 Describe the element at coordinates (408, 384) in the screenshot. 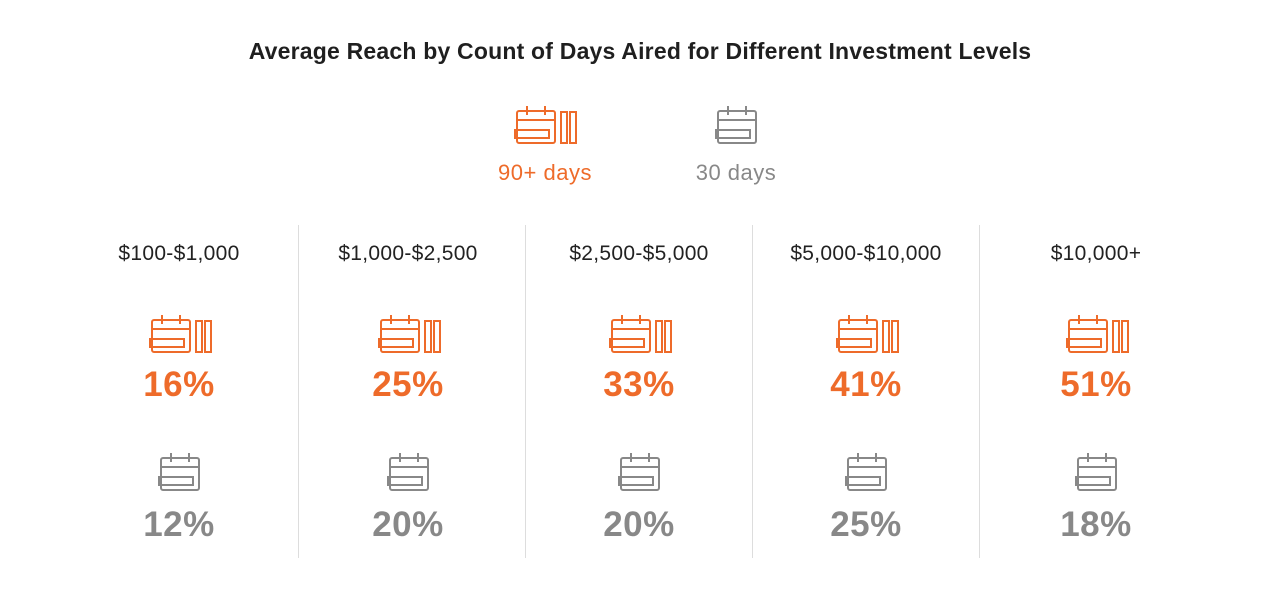

I see `value-label-90-days: 25%` at that location.